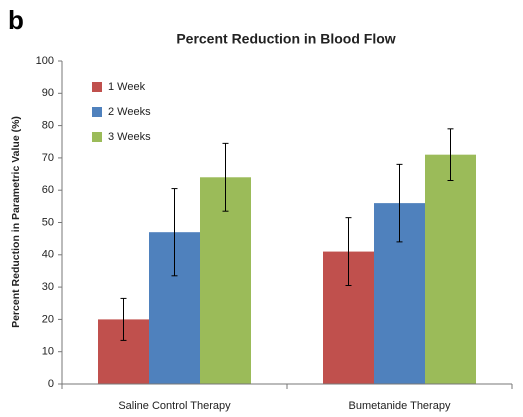  Describe the element at coordinates (129, 112) in the screenshot. I see `legend-label: 2 Weeks` at that location.